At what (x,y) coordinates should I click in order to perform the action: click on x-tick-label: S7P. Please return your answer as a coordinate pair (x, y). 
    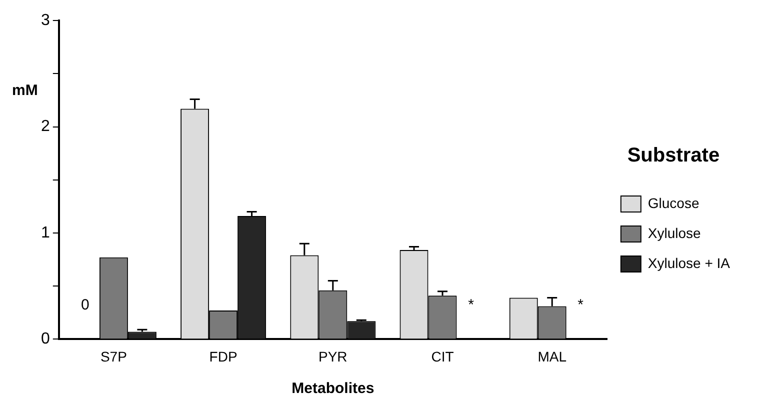
    Looking at the image, I should click on (113, 356).